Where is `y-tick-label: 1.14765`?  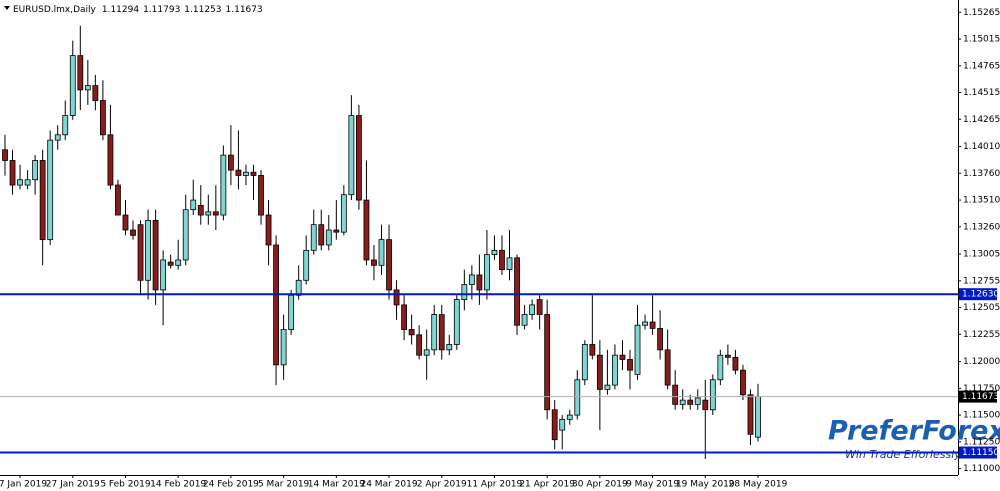
y-tick-label: 1.14765 is located at coordinates (981, 66).